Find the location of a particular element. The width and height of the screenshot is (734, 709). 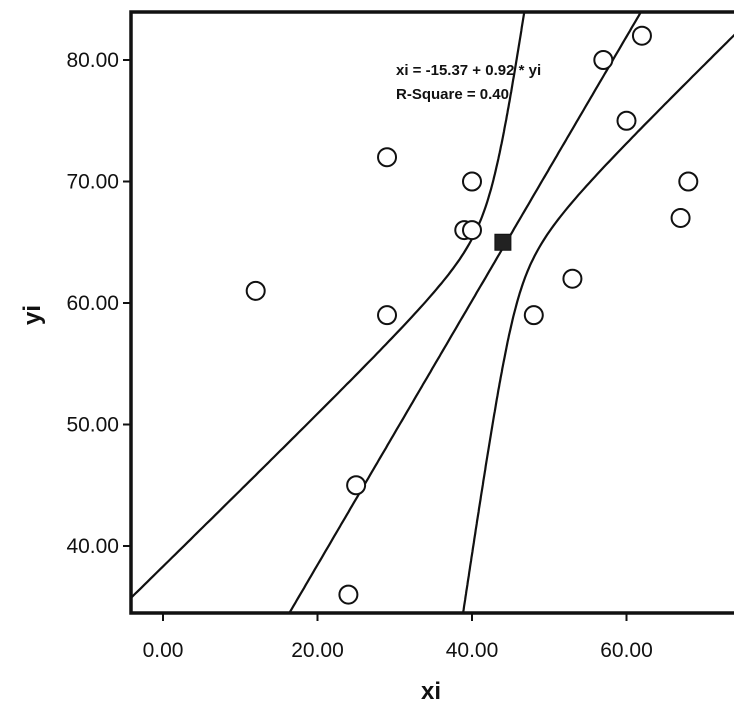

y-tick-label: 50.00 is located at coordinates (92, 425).